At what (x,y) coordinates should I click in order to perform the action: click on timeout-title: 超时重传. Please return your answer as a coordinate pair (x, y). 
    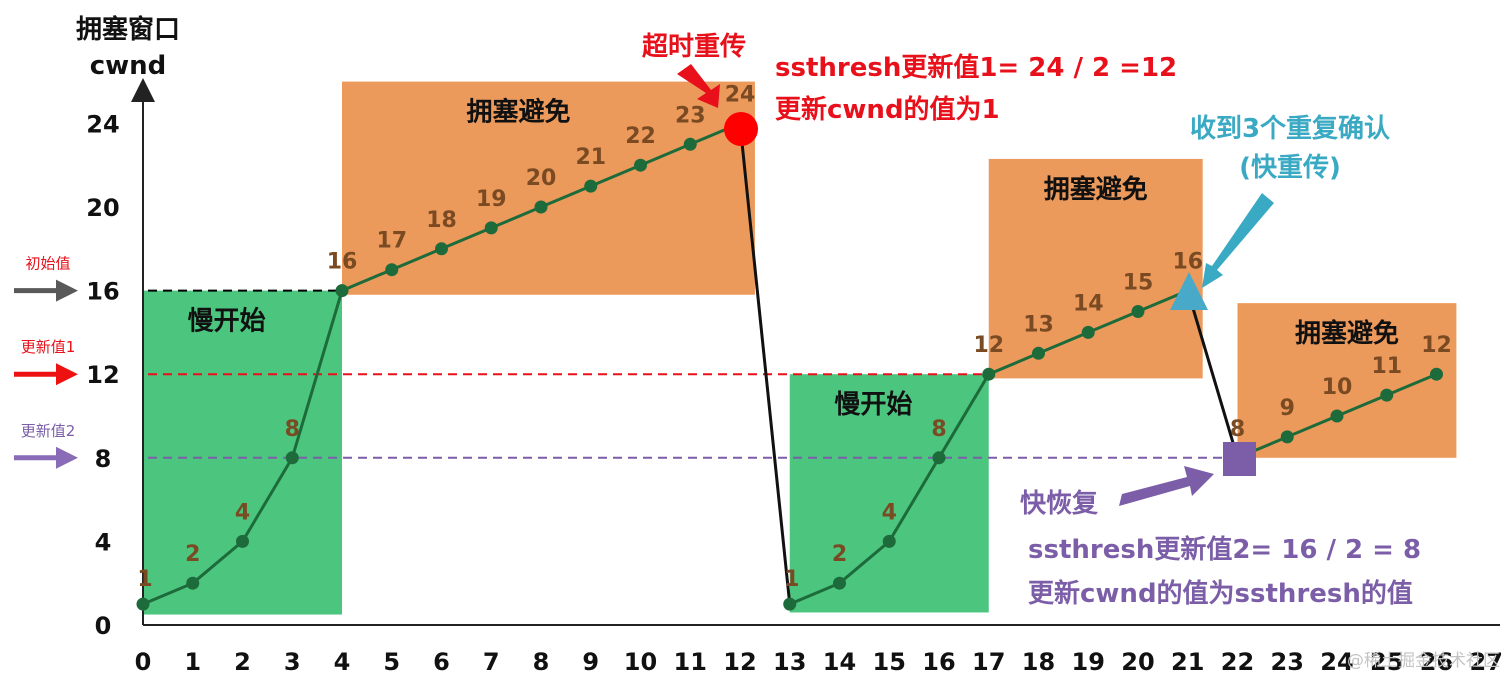
    Looking at the image, I should click on (694, 47).